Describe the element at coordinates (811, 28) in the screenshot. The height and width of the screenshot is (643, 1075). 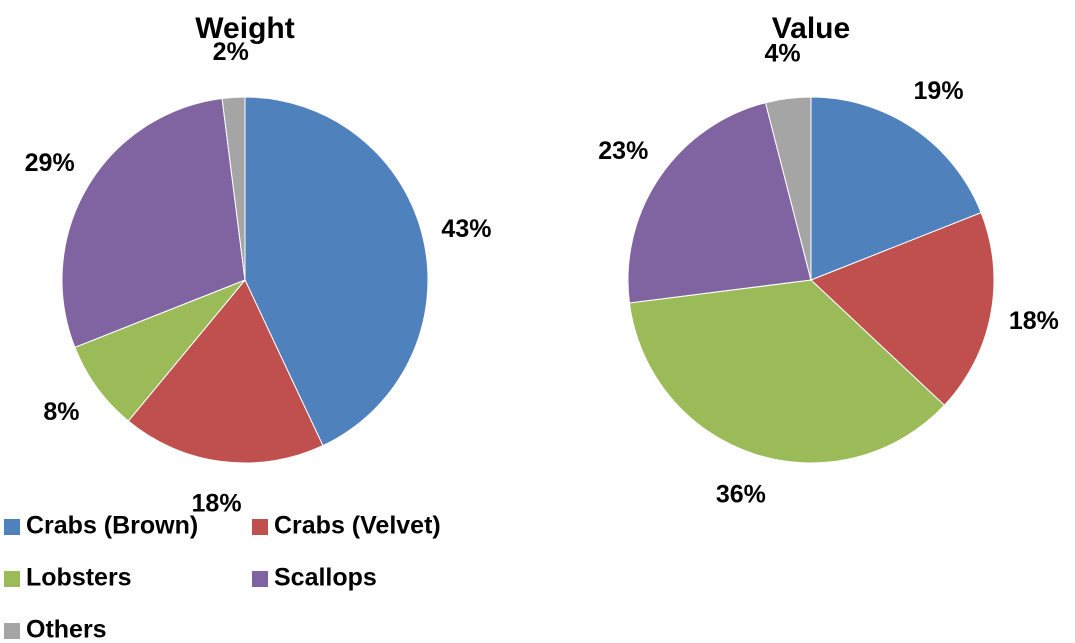
I see `chart-title: Value` at that location.